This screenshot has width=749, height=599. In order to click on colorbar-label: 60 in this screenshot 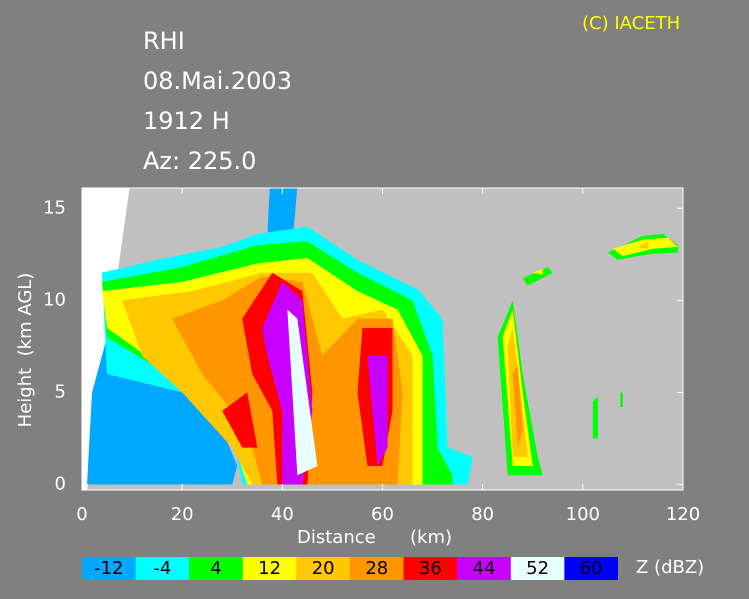, I will do `click(591, 568)`.